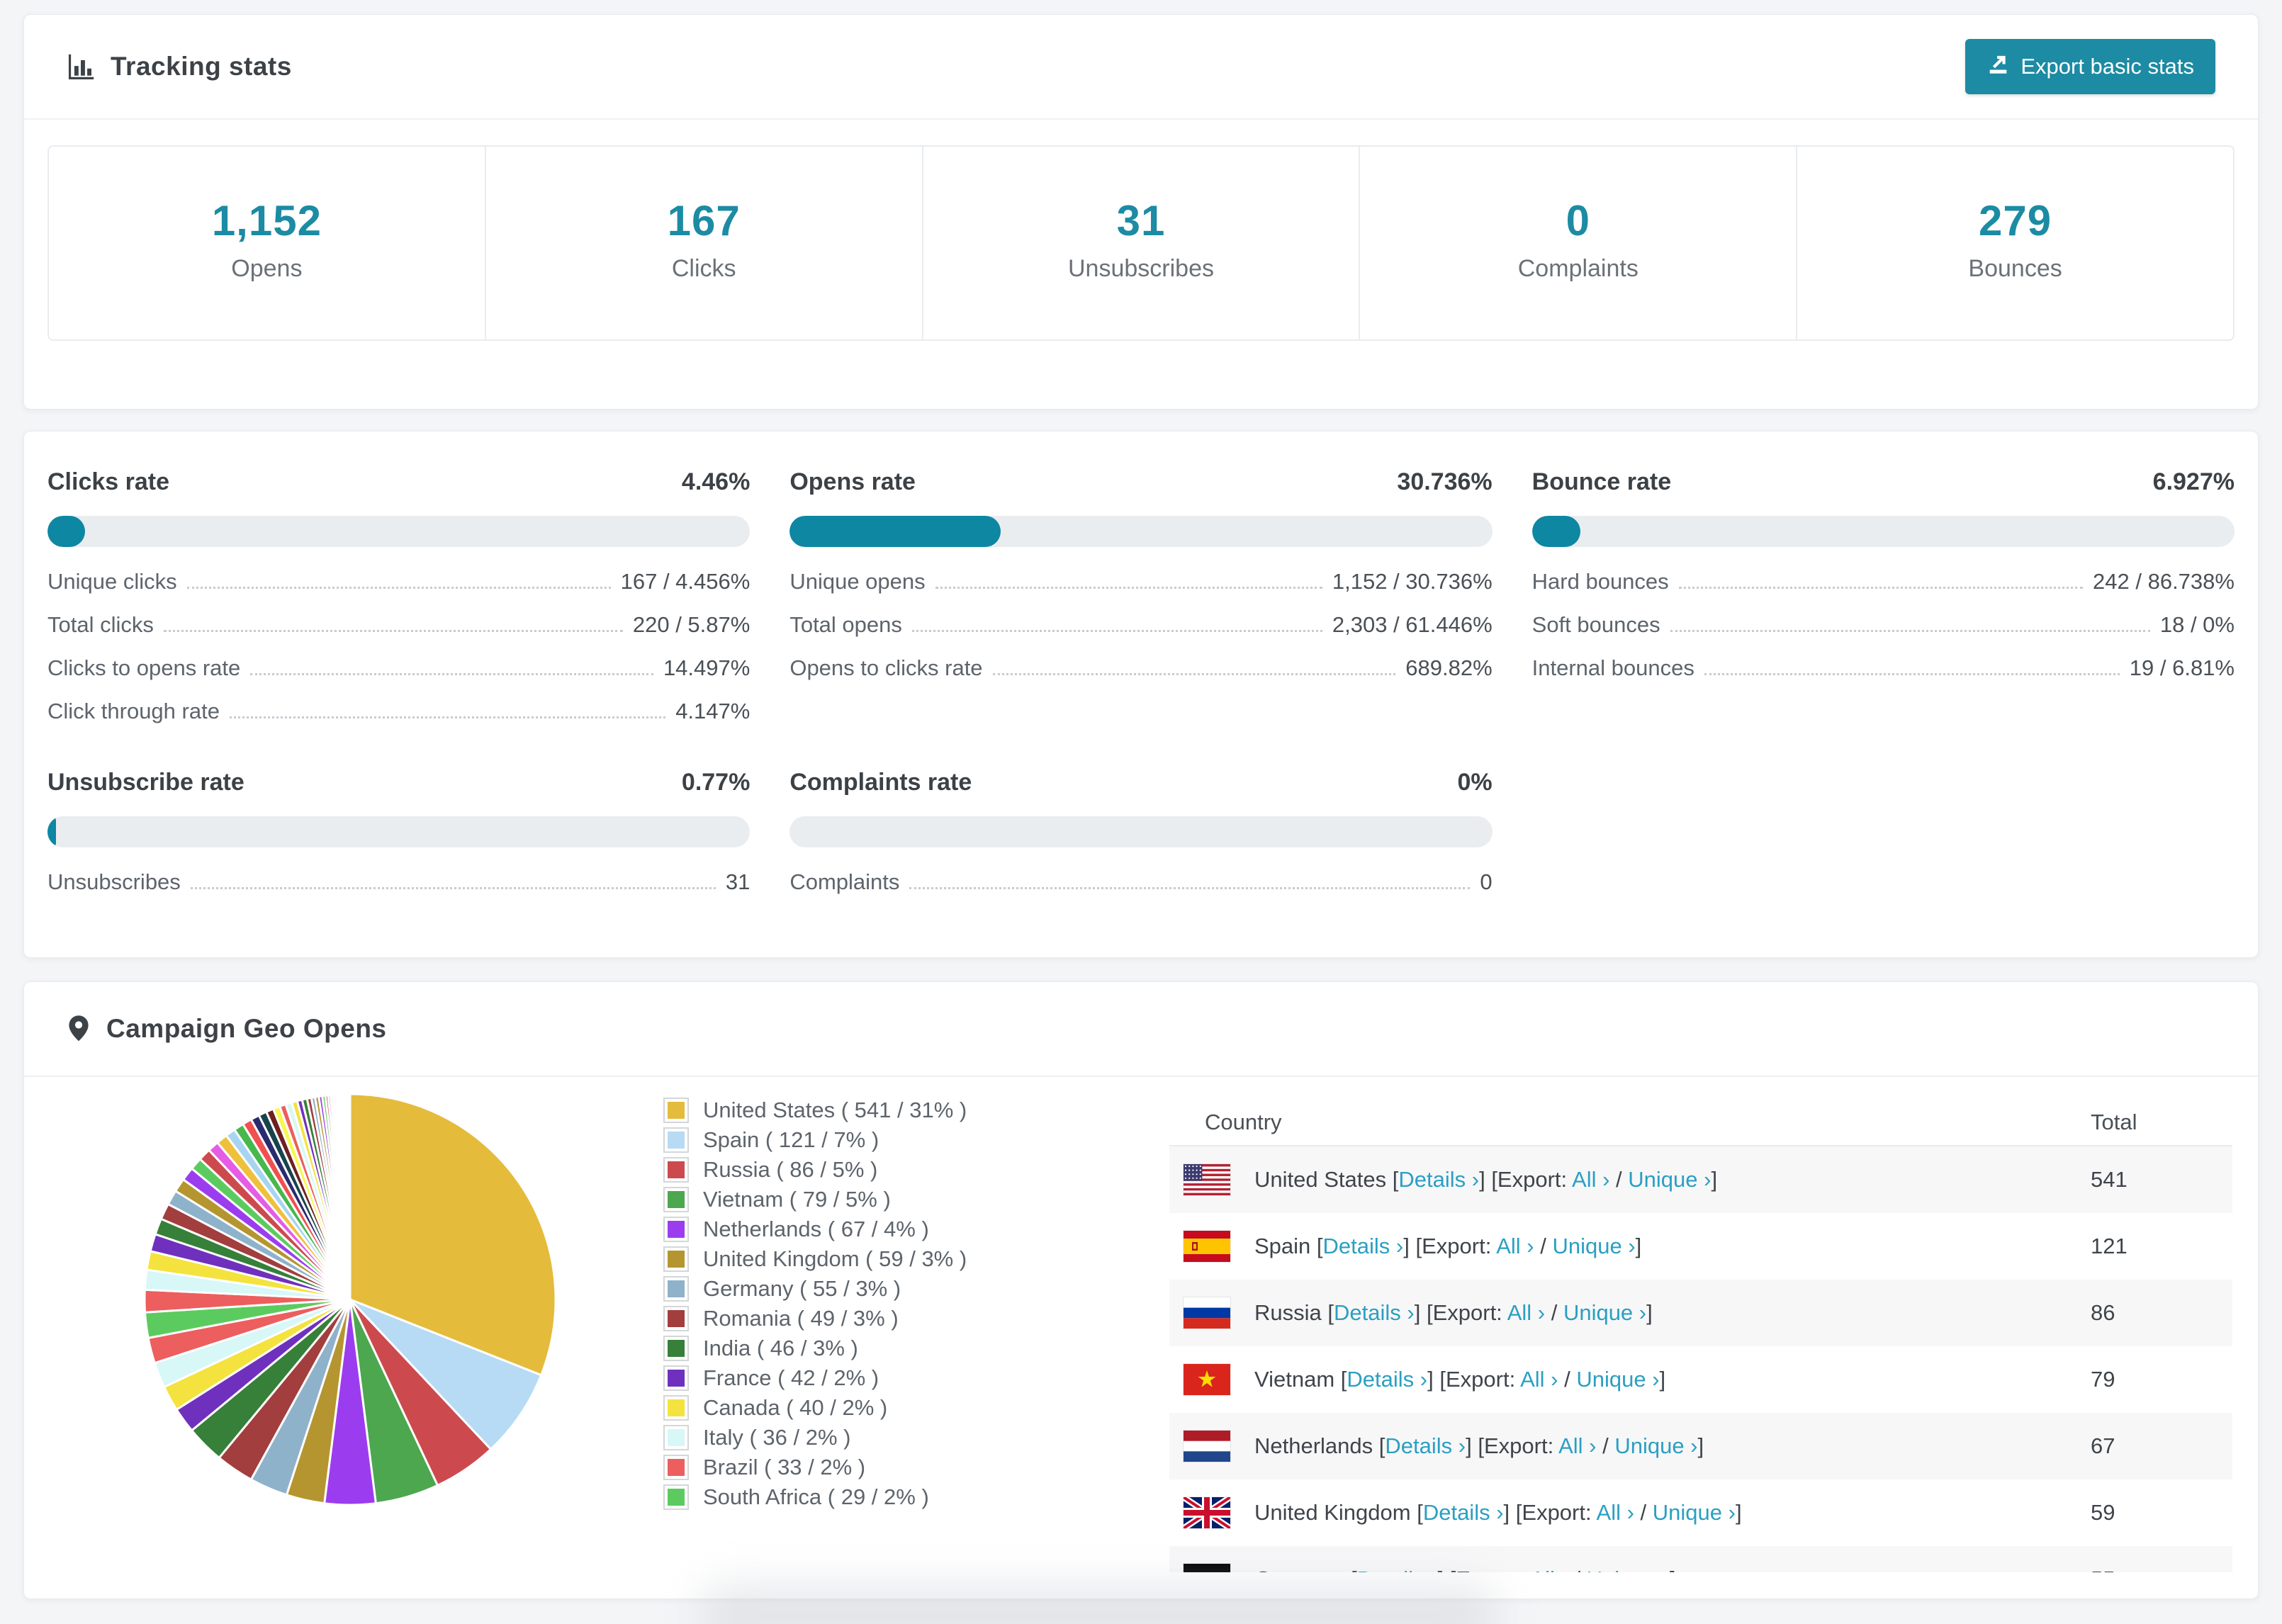 Image resolution: width=2282 pixels, height=1624 pixels. I want to click on pie-slice, so click(453, 1235).